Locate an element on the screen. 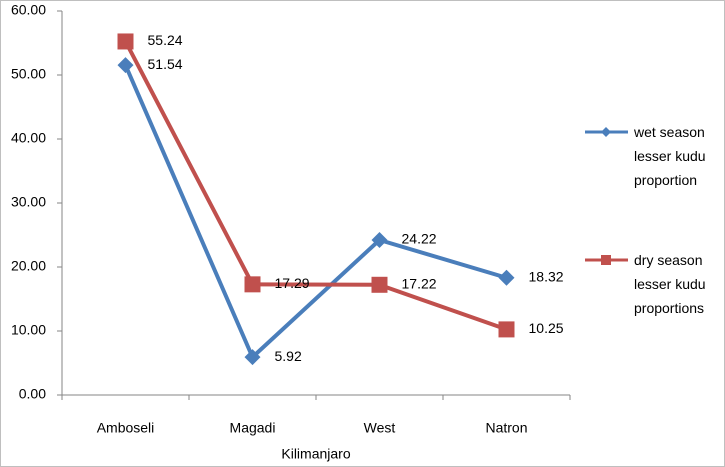  data-label: 17.29 is located at coordinates (292, 283).